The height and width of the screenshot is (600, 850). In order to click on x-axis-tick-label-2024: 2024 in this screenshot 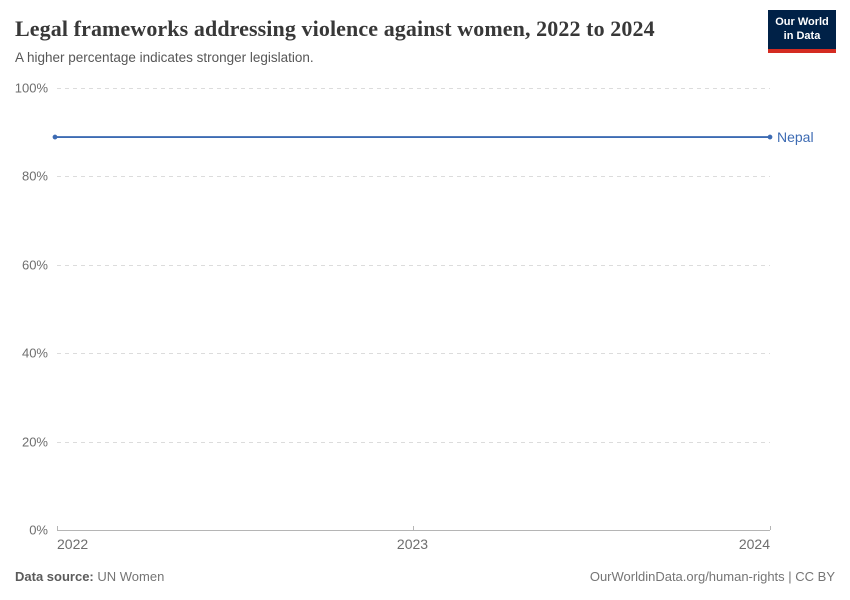, I will do `click(754, 544)`.